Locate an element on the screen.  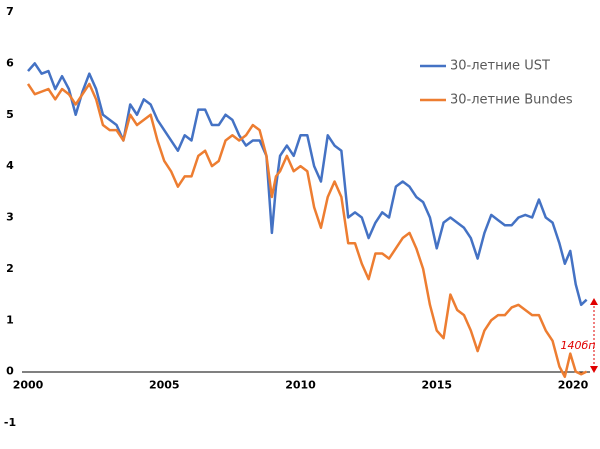
annotation: 140бп is located at coordinates (578, 345).